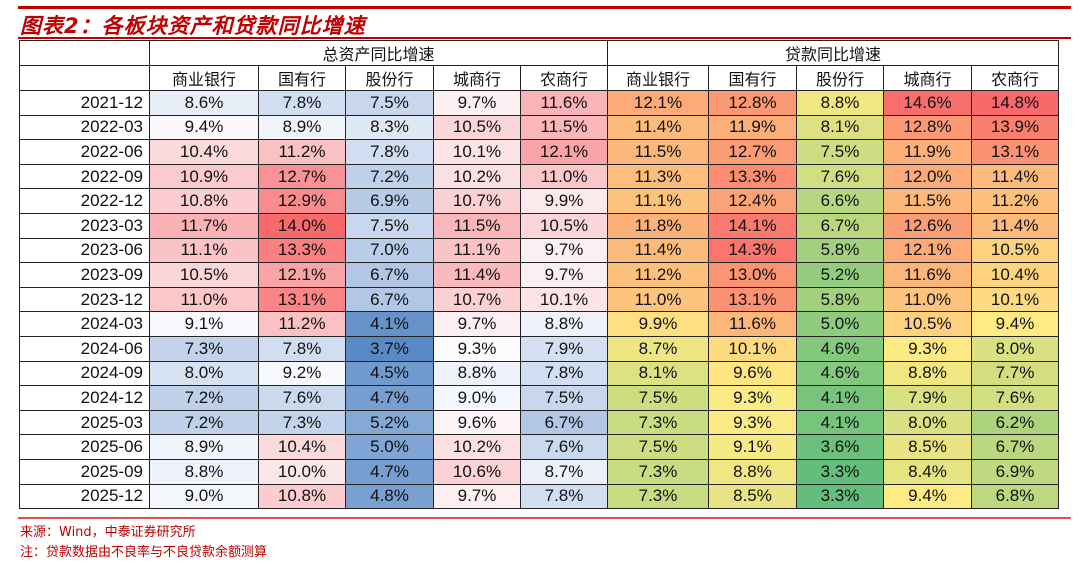 The height and width of the screenshot is (564, 1080). What do you see at coordinates (84, 201) in the screenshot?
I see `row-label: 2022-12` at bounding box center [84, 201].